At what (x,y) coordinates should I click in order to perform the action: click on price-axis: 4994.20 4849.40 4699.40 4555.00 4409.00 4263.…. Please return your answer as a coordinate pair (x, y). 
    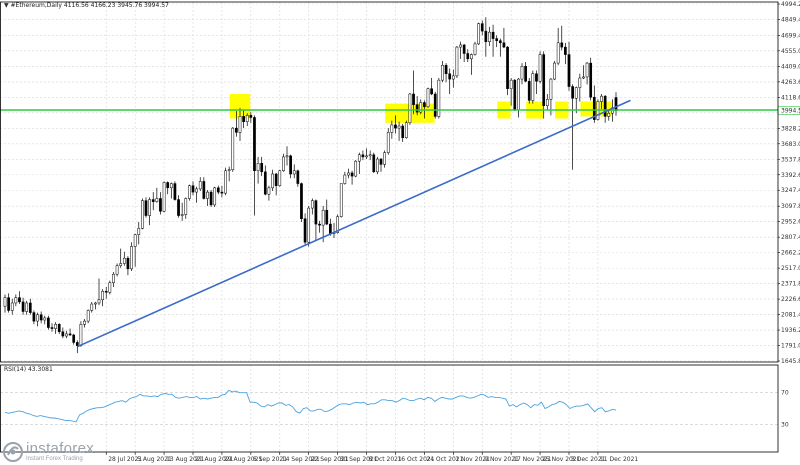
    Looking at the image, I should click on (788, 183).